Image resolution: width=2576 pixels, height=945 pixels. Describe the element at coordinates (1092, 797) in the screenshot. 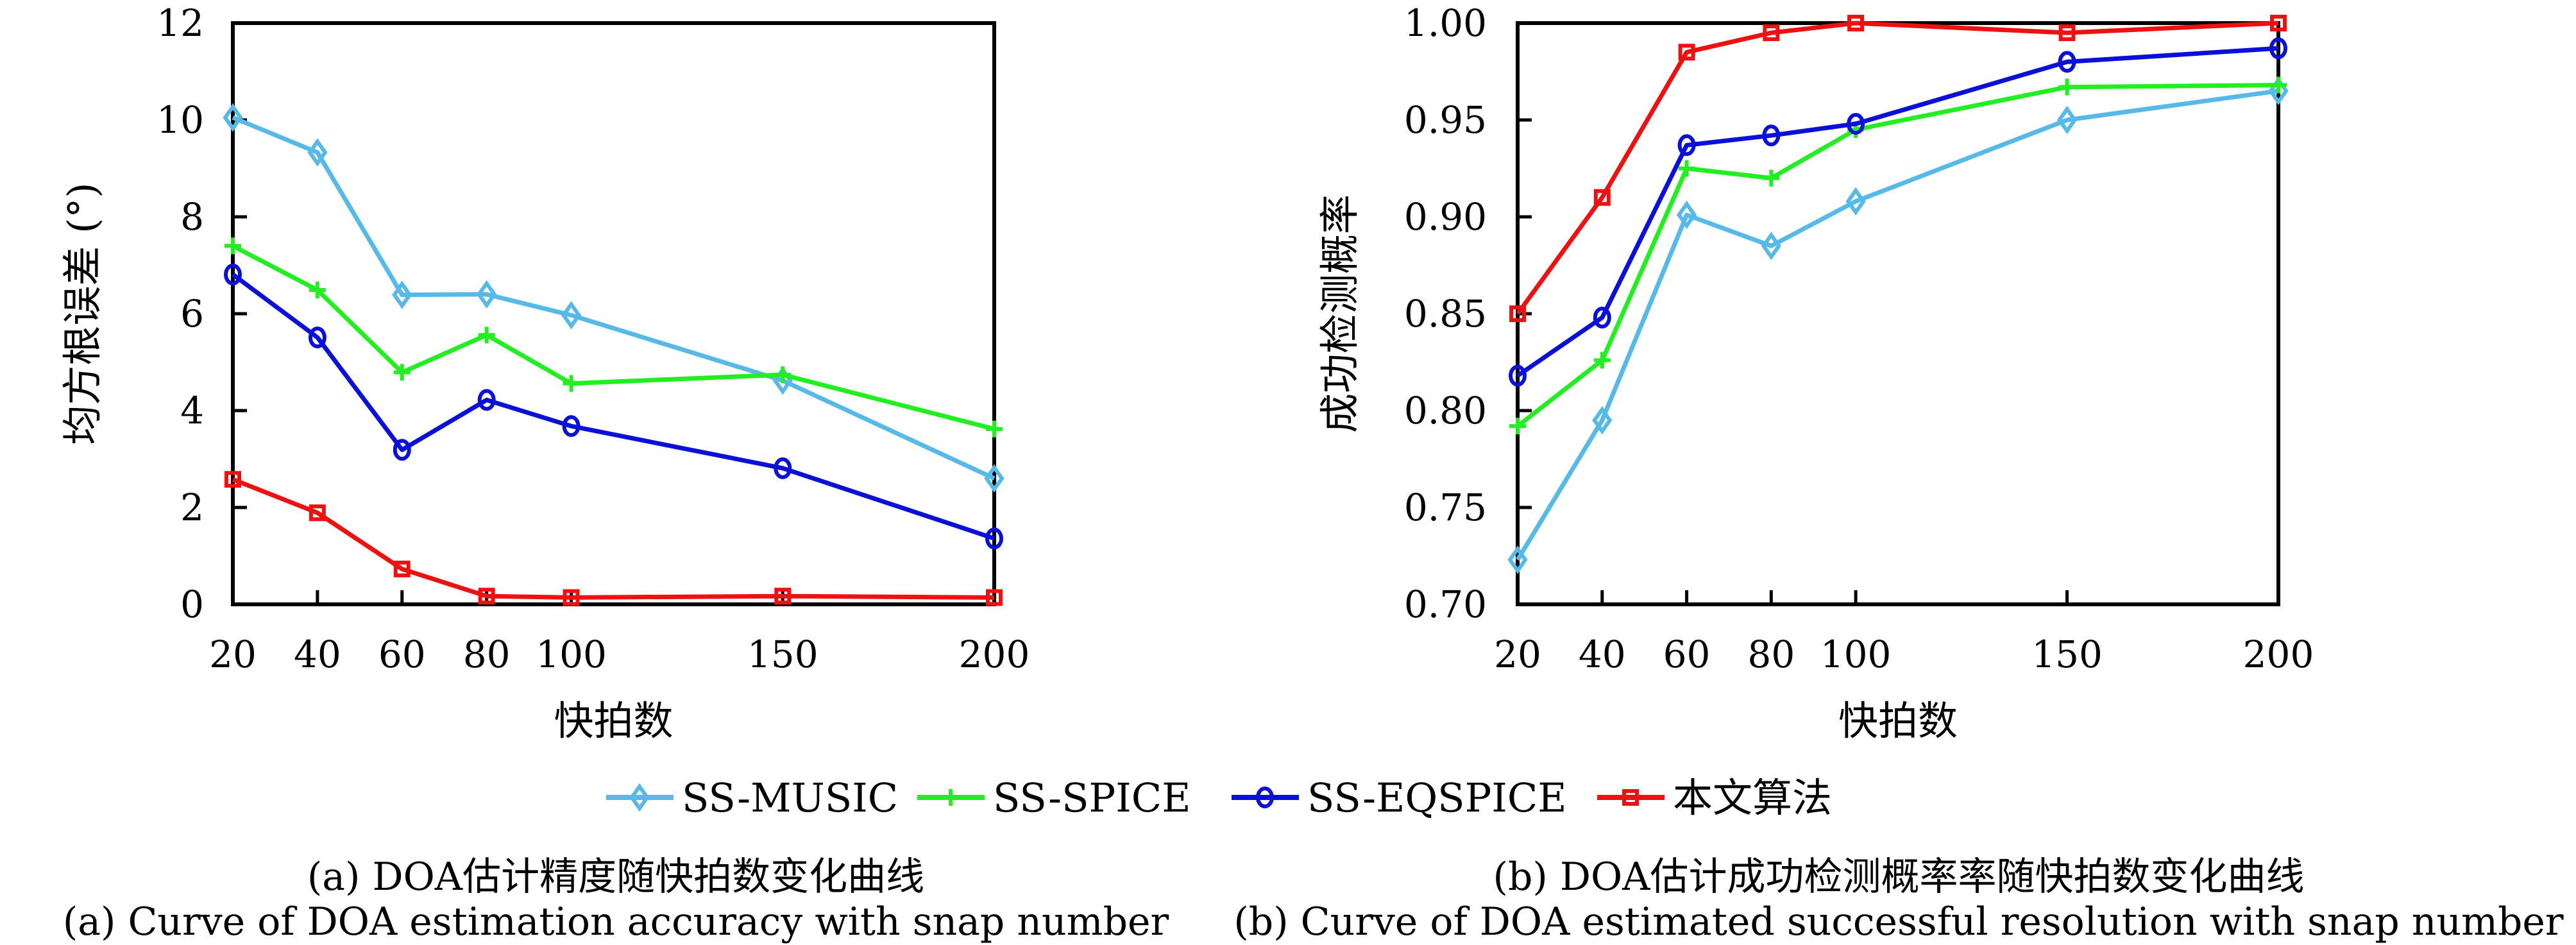

I see `legend-label: SS-SPICE` at that location.